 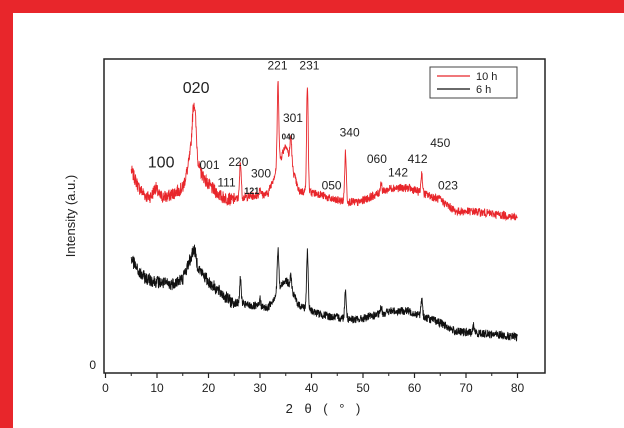 What do you see at coordinates (238, 162) in the screenshot?
I see `peak-label: 220` at bounding box center [238, 162].